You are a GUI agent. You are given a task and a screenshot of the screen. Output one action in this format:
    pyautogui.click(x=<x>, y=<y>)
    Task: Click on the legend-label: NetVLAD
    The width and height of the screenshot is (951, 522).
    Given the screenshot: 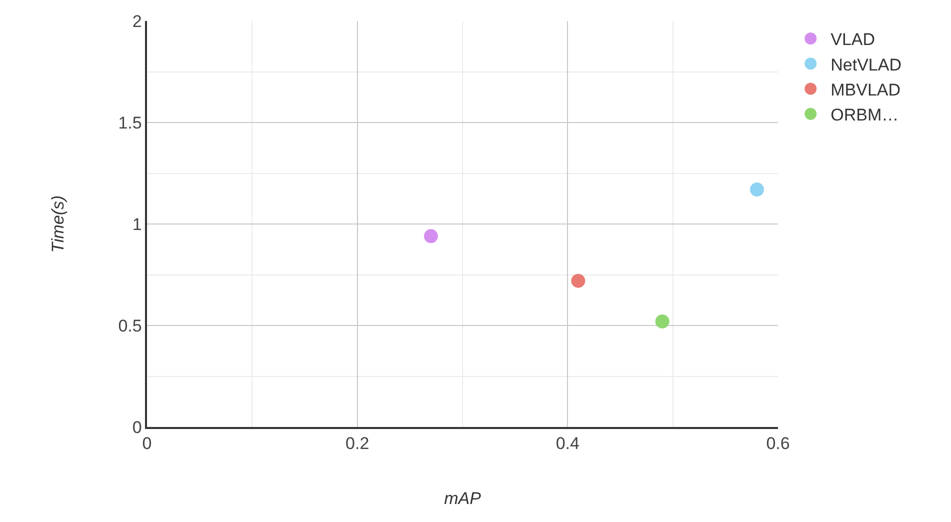 What is the action you would take?
    pyautogui.click(x=866, y=64)
    